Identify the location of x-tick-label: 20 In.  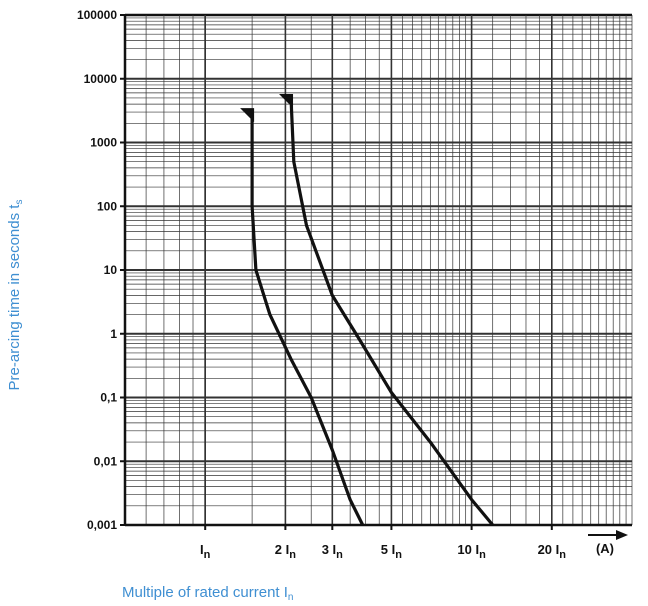
(552, 551).